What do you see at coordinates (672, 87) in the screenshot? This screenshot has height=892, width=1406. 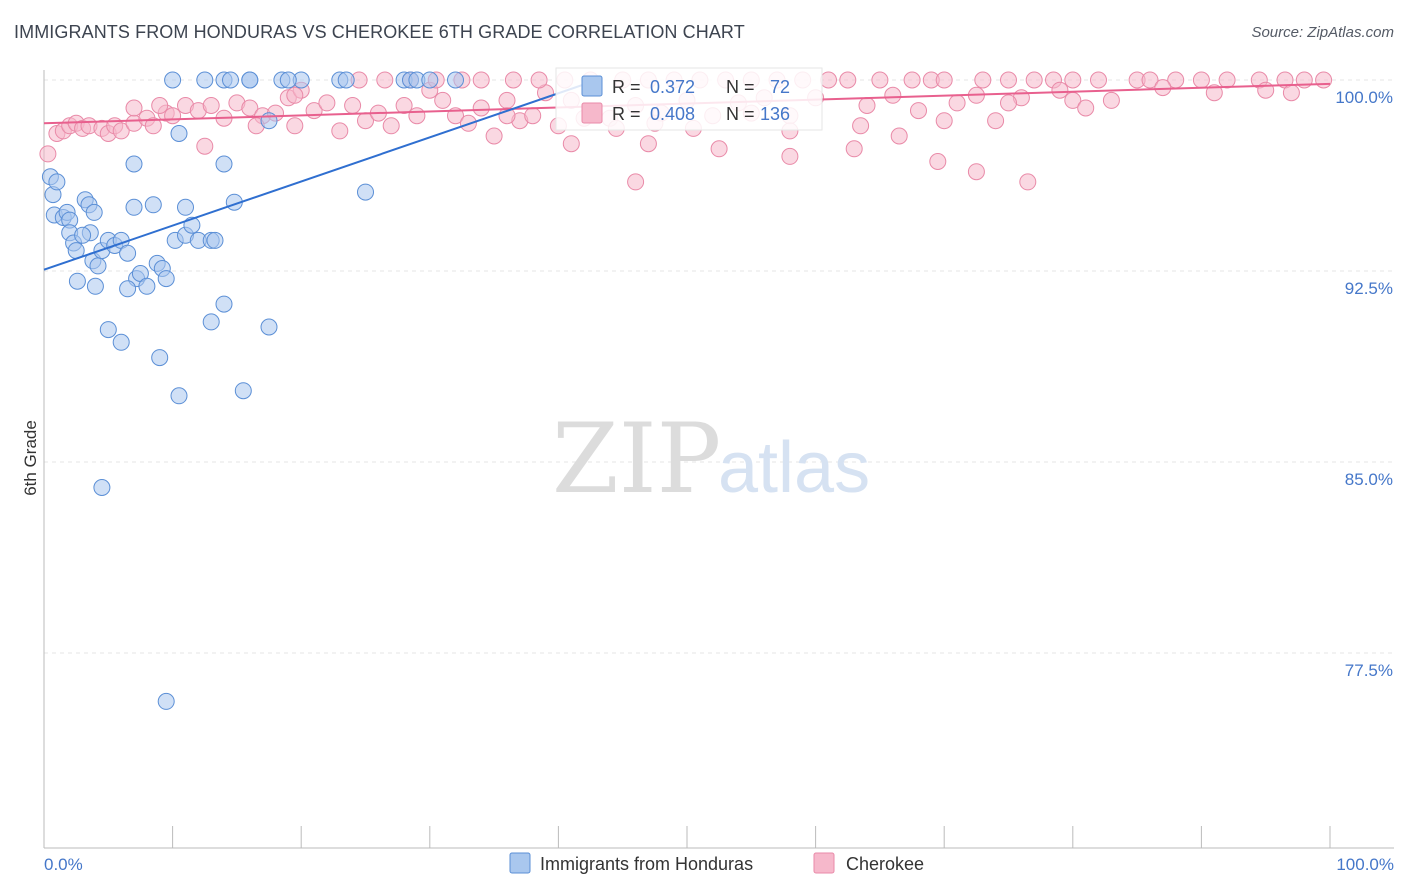 I see `stats-blue-r-value: 0.372` at bounding box center [672, 87].